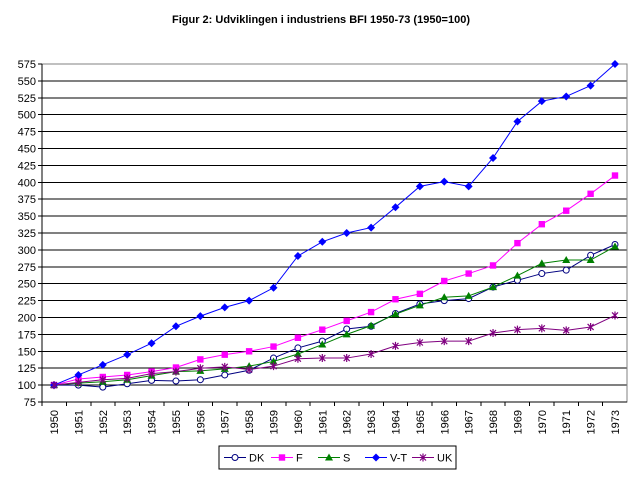 The image size is (642, 477). Describe the element at coordinates (27, 116) in the screenshot. I see `y-tick-label: 500` at that location.